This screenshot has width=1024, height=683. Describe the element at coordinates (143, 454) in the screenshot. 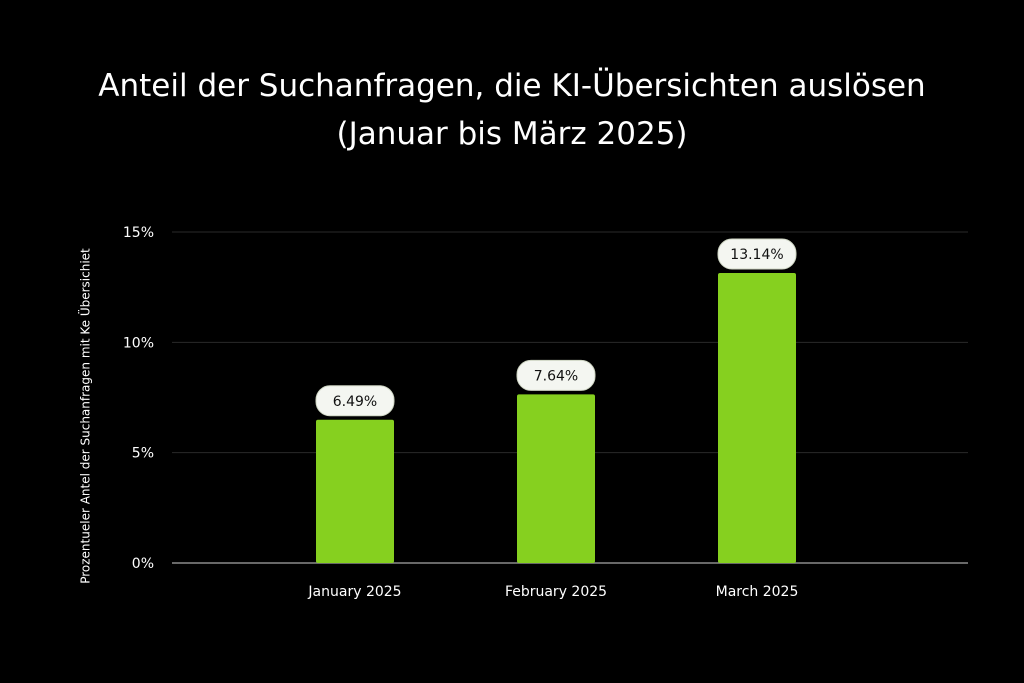

I see `y-tick-label: 5%` at that location.